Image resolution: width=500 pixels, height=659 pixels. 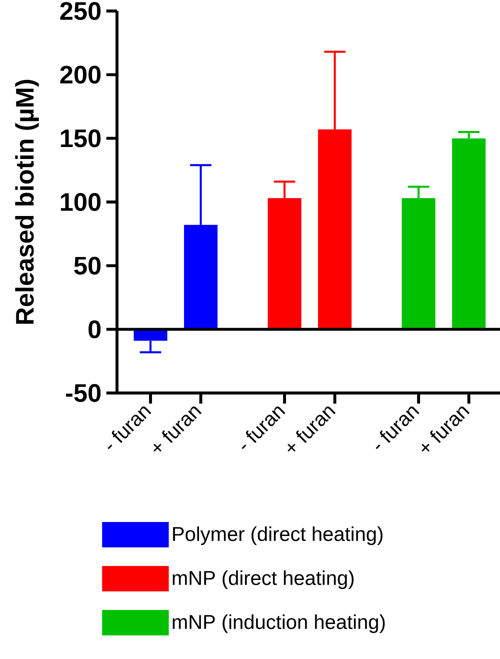 I want to click on legend-label: mNP (induction heating), so click(x=278, y=624).